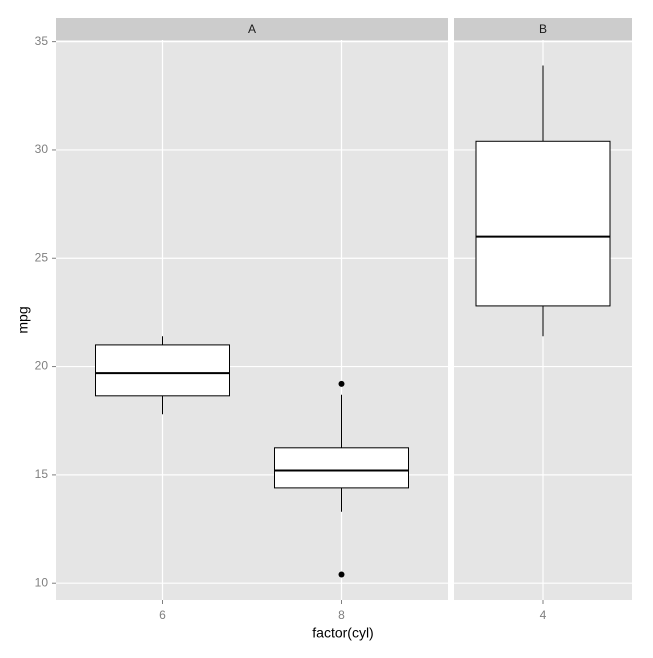 This screenshot has width=653, height=658. What do you see at coordinates (42, 149) in the screenshot?
I see `y-tick-label: 30` at bounding box center [42, 149].